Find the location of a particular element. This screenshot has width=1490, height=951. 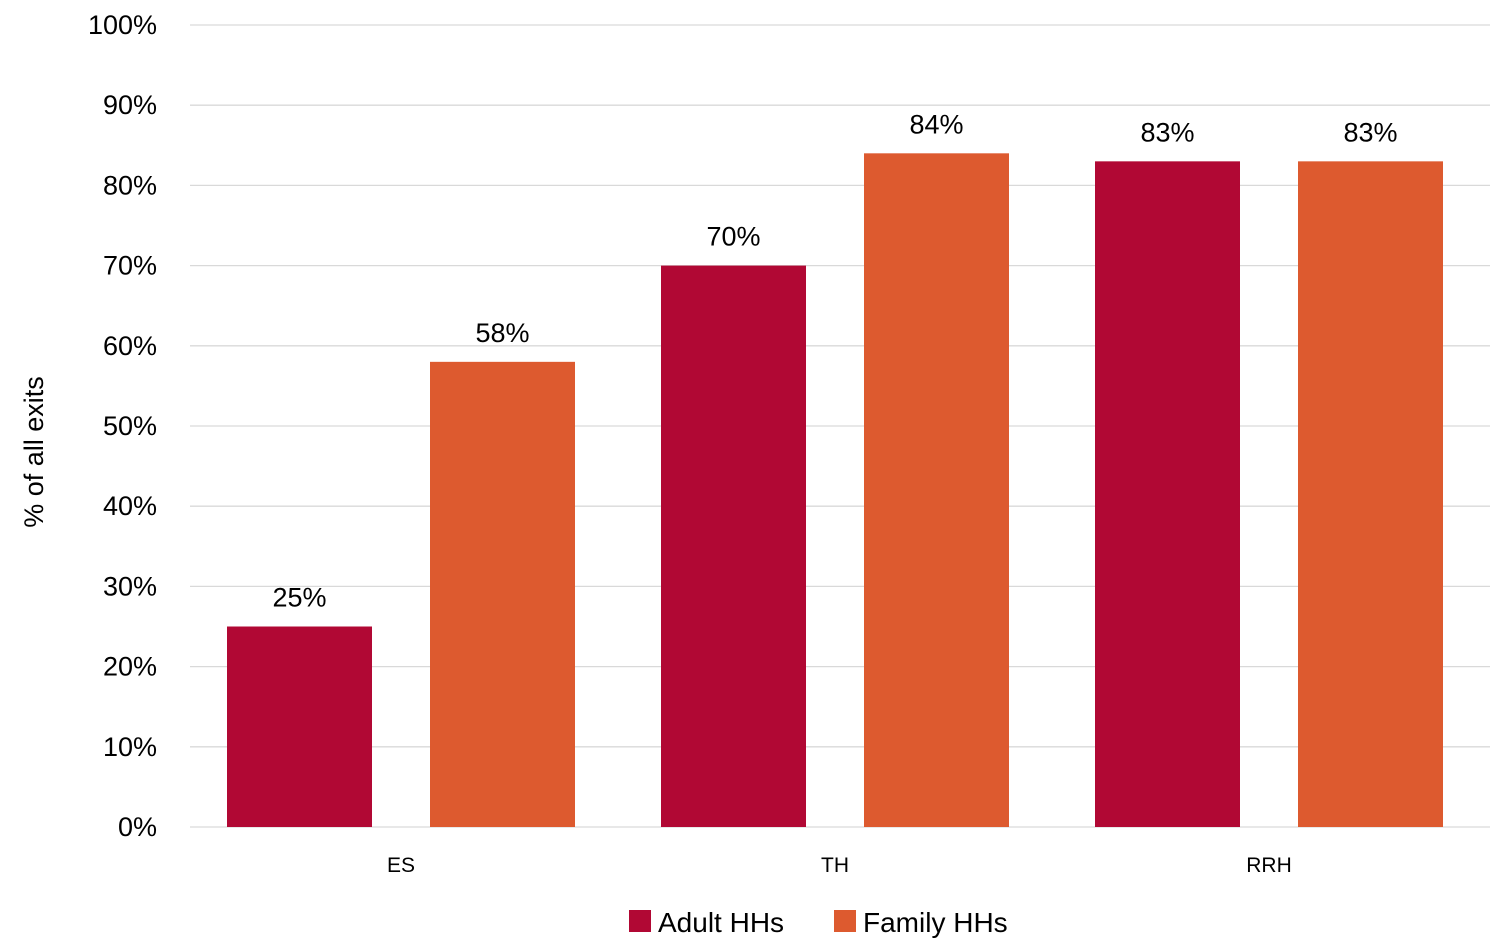

y-tick-label: 60% is located at coordinates (130, 346).